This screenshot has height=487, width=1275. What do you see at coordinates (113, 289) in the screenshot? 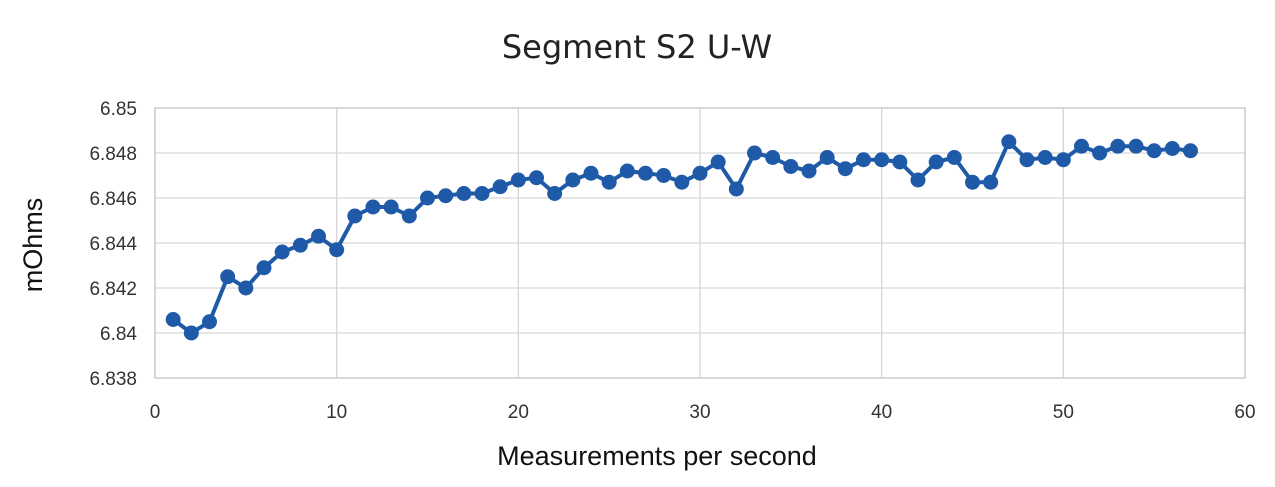
I see `y-tick-label: 6.842` at bounding box center [113, 289].